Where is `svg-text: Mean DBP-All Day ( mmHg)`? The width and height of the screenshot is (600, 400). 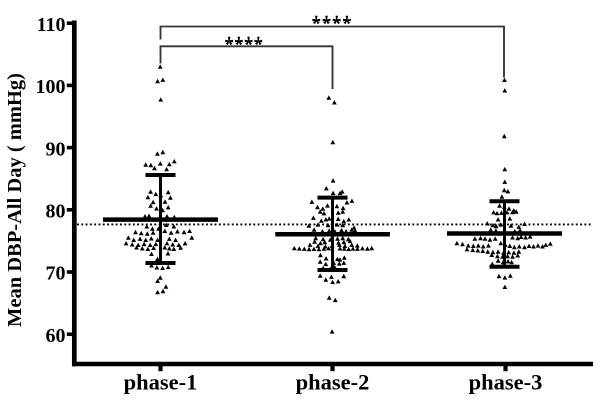 svg-text: Mean DBP-All Day ( mmHg) is located at coordinates (15, 200).